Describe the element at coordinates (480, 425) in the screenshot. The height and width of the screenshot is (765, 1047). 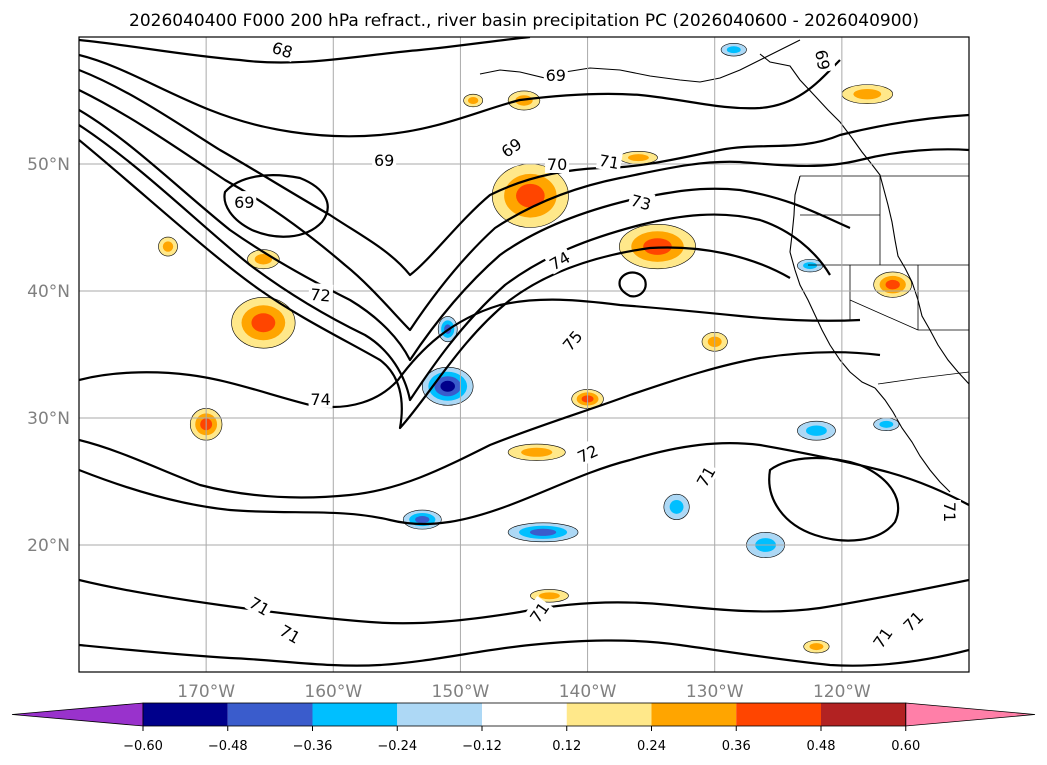
I see `contour-72-south` at that location.